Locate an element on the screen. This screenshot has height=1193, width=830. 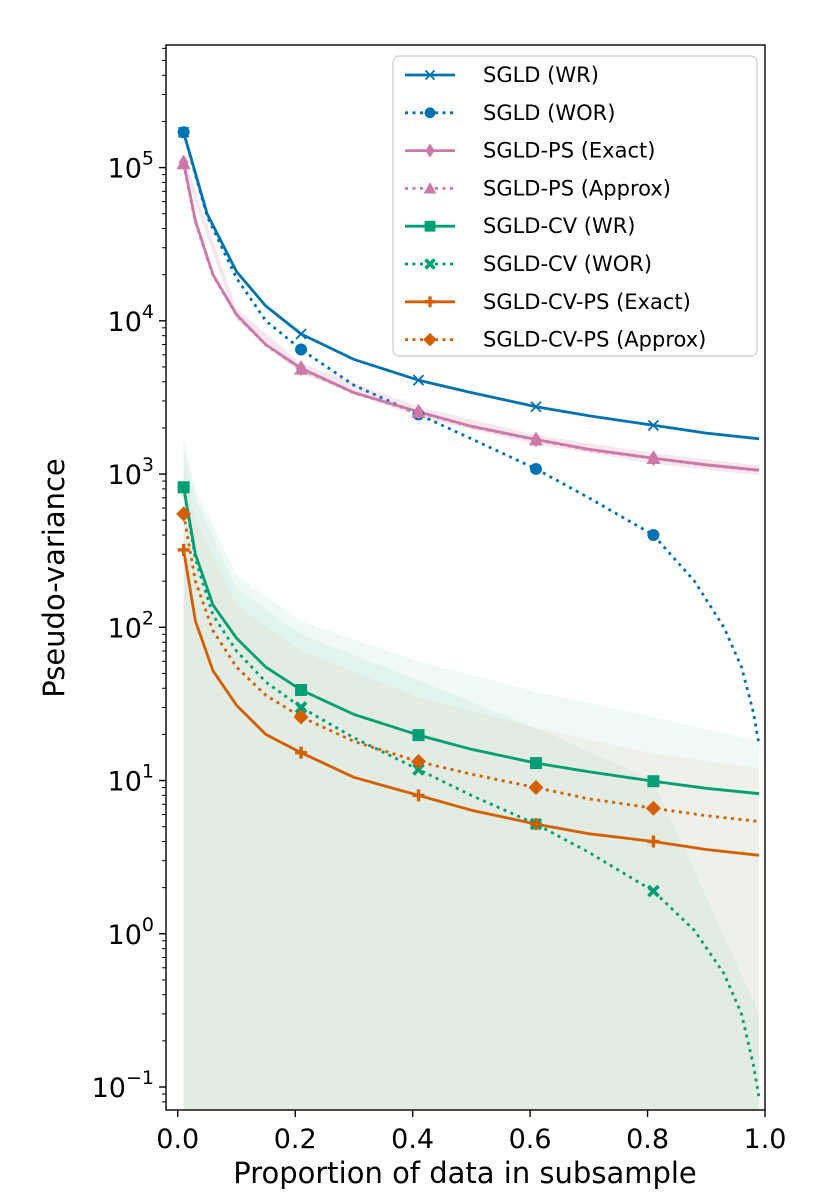
y-tick-base-5: 10 is located at coordinates (125, 935).